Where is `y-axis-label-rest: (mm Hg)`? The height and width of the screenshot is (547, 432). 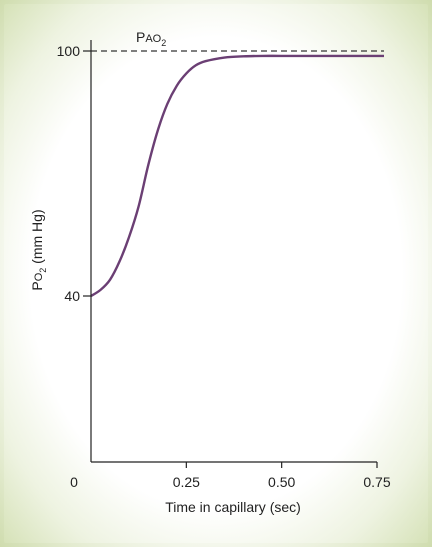 y-axis-label-rest: (mm Hg) is located at coordinates (37, 238).